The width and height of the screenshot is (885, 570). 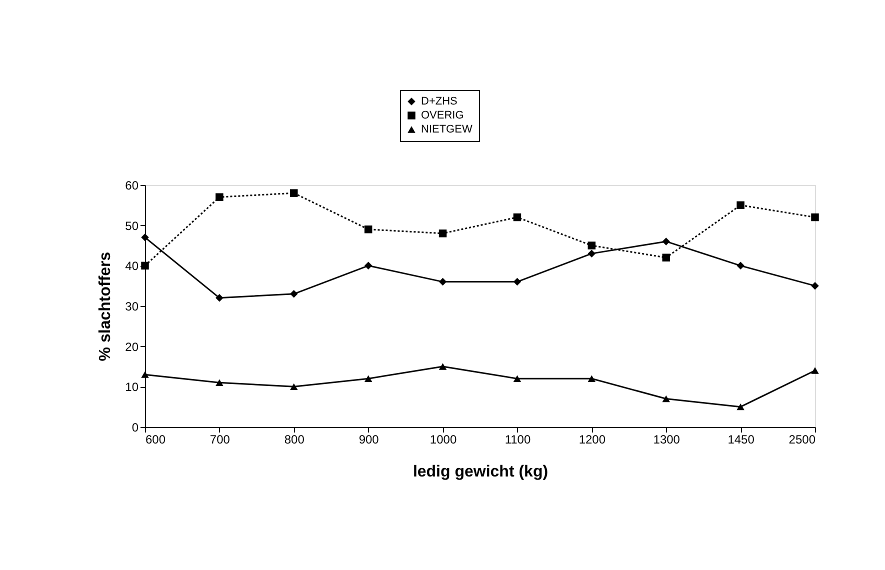 I want to click on y-tick-label: 0, so click(x=135, y=427).